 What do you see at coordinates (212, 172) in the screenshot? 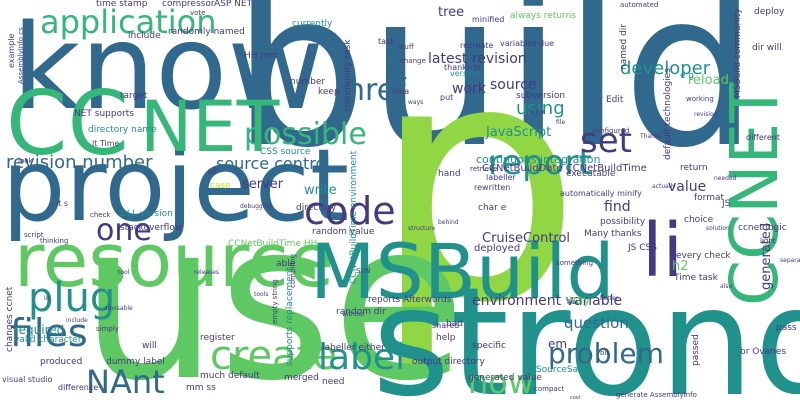
I see `word: ul` at bounding box center [212, 172].